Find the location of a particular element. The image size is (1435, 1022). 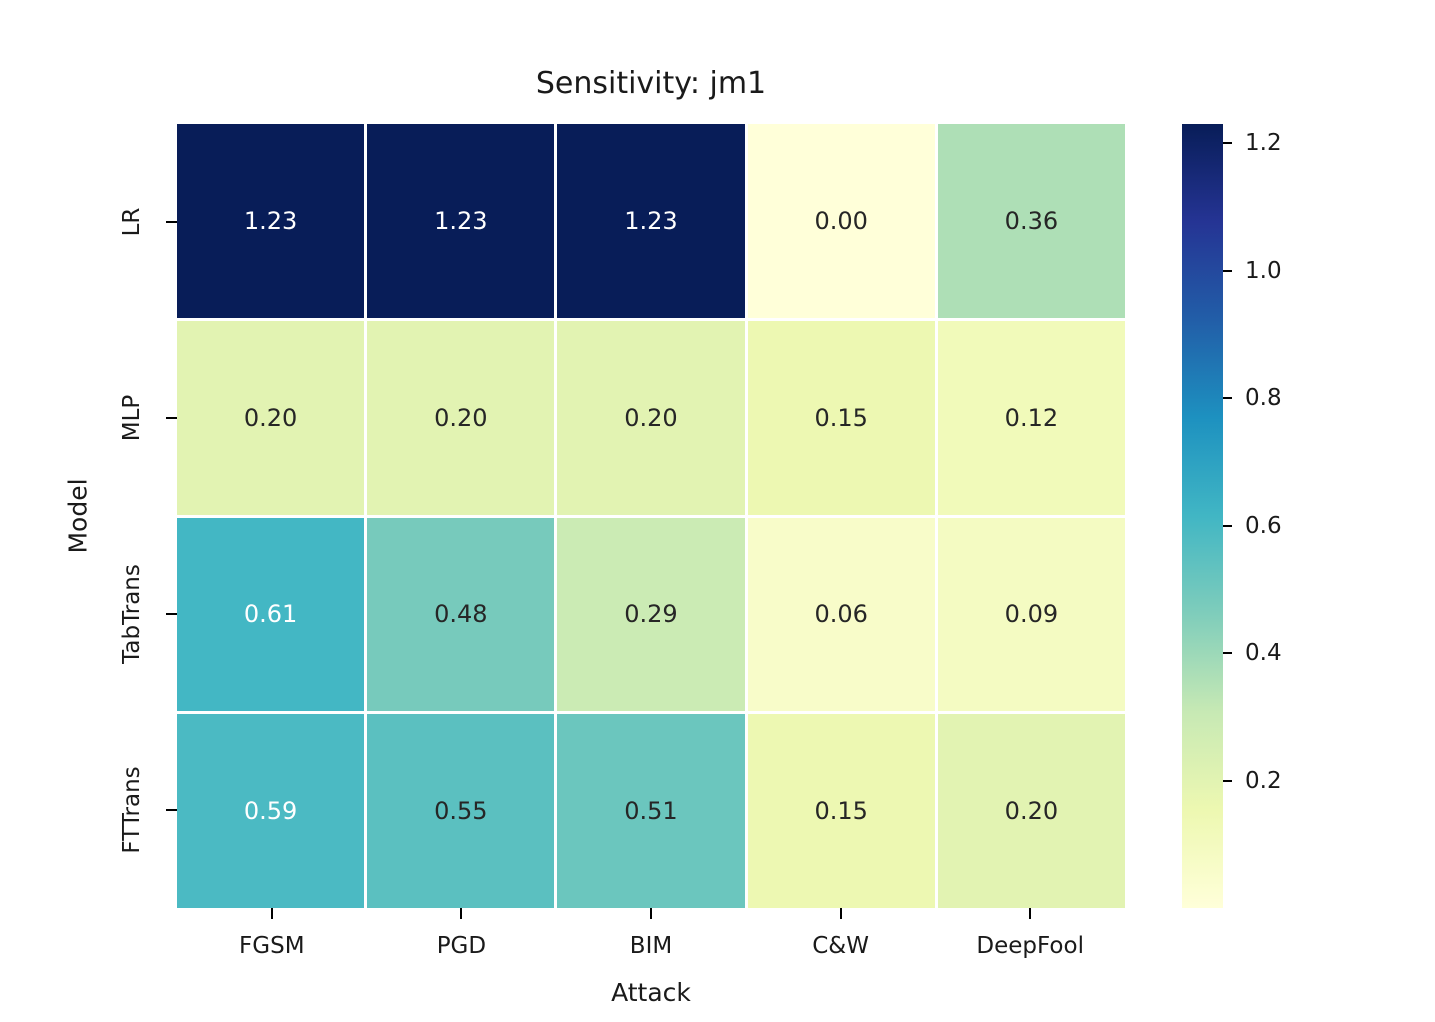

heatmap-cell: 0.55 is located at coordinates (461, 811).